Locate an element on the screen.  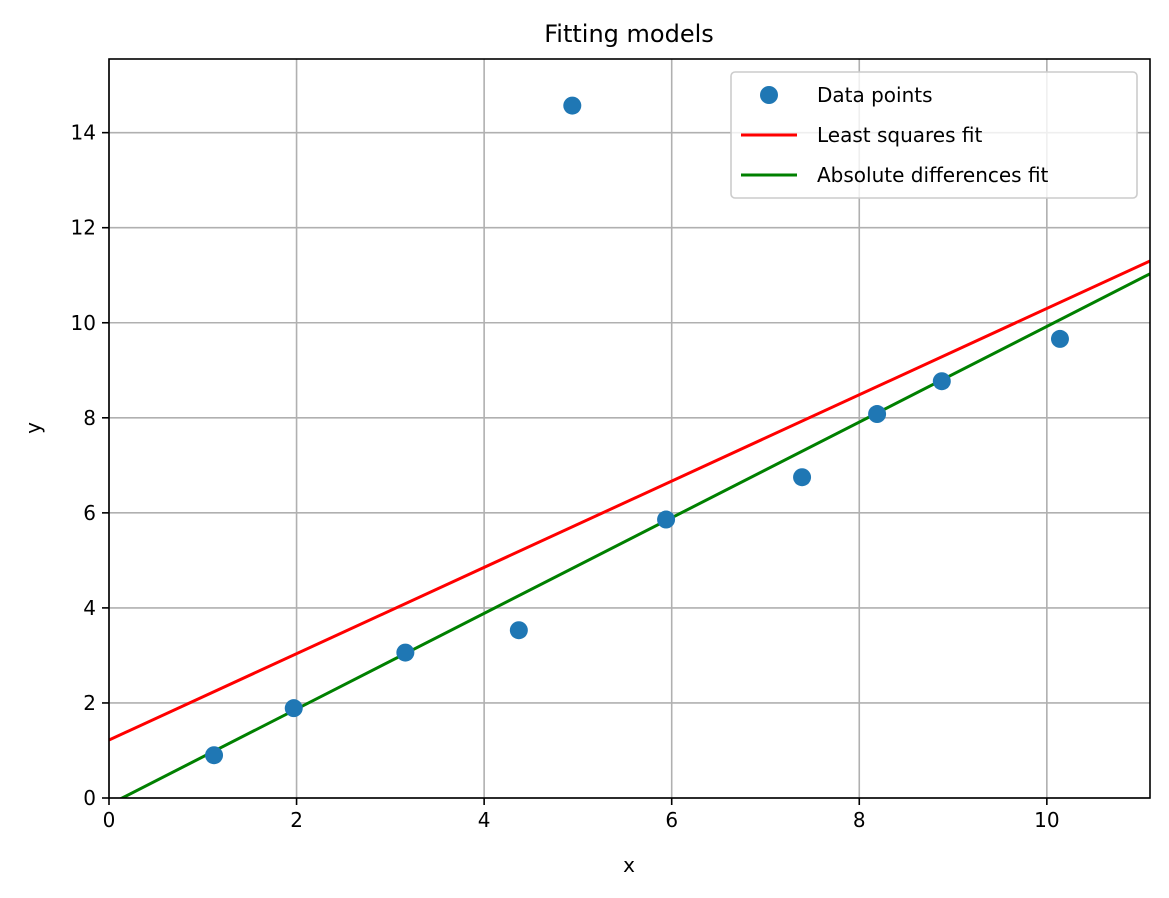
y-tick-label: 12 is located at coordinates (83, 228).